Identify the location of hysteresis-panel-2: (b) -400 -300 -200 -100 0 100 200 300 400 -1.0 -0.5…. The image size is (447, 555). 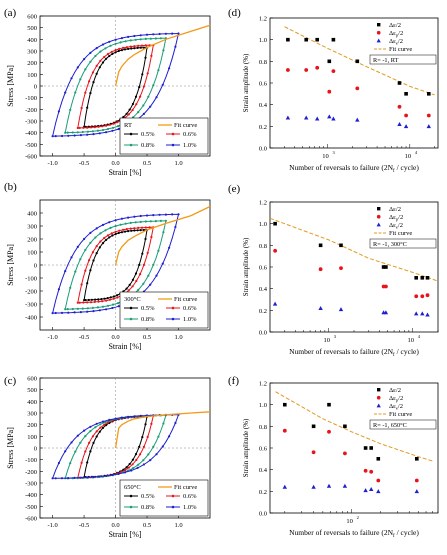
(107, 266).